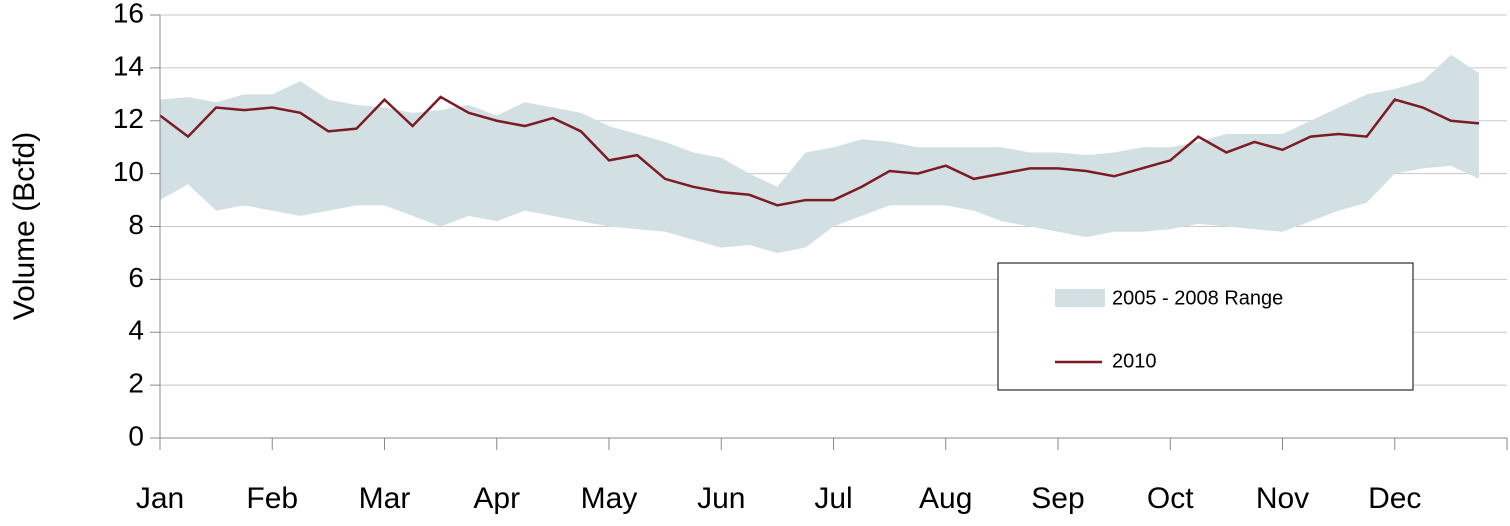 The width and height of the screenshot is (1510, 526). I want to click on y-tick-label: 2, so click(136, 383).